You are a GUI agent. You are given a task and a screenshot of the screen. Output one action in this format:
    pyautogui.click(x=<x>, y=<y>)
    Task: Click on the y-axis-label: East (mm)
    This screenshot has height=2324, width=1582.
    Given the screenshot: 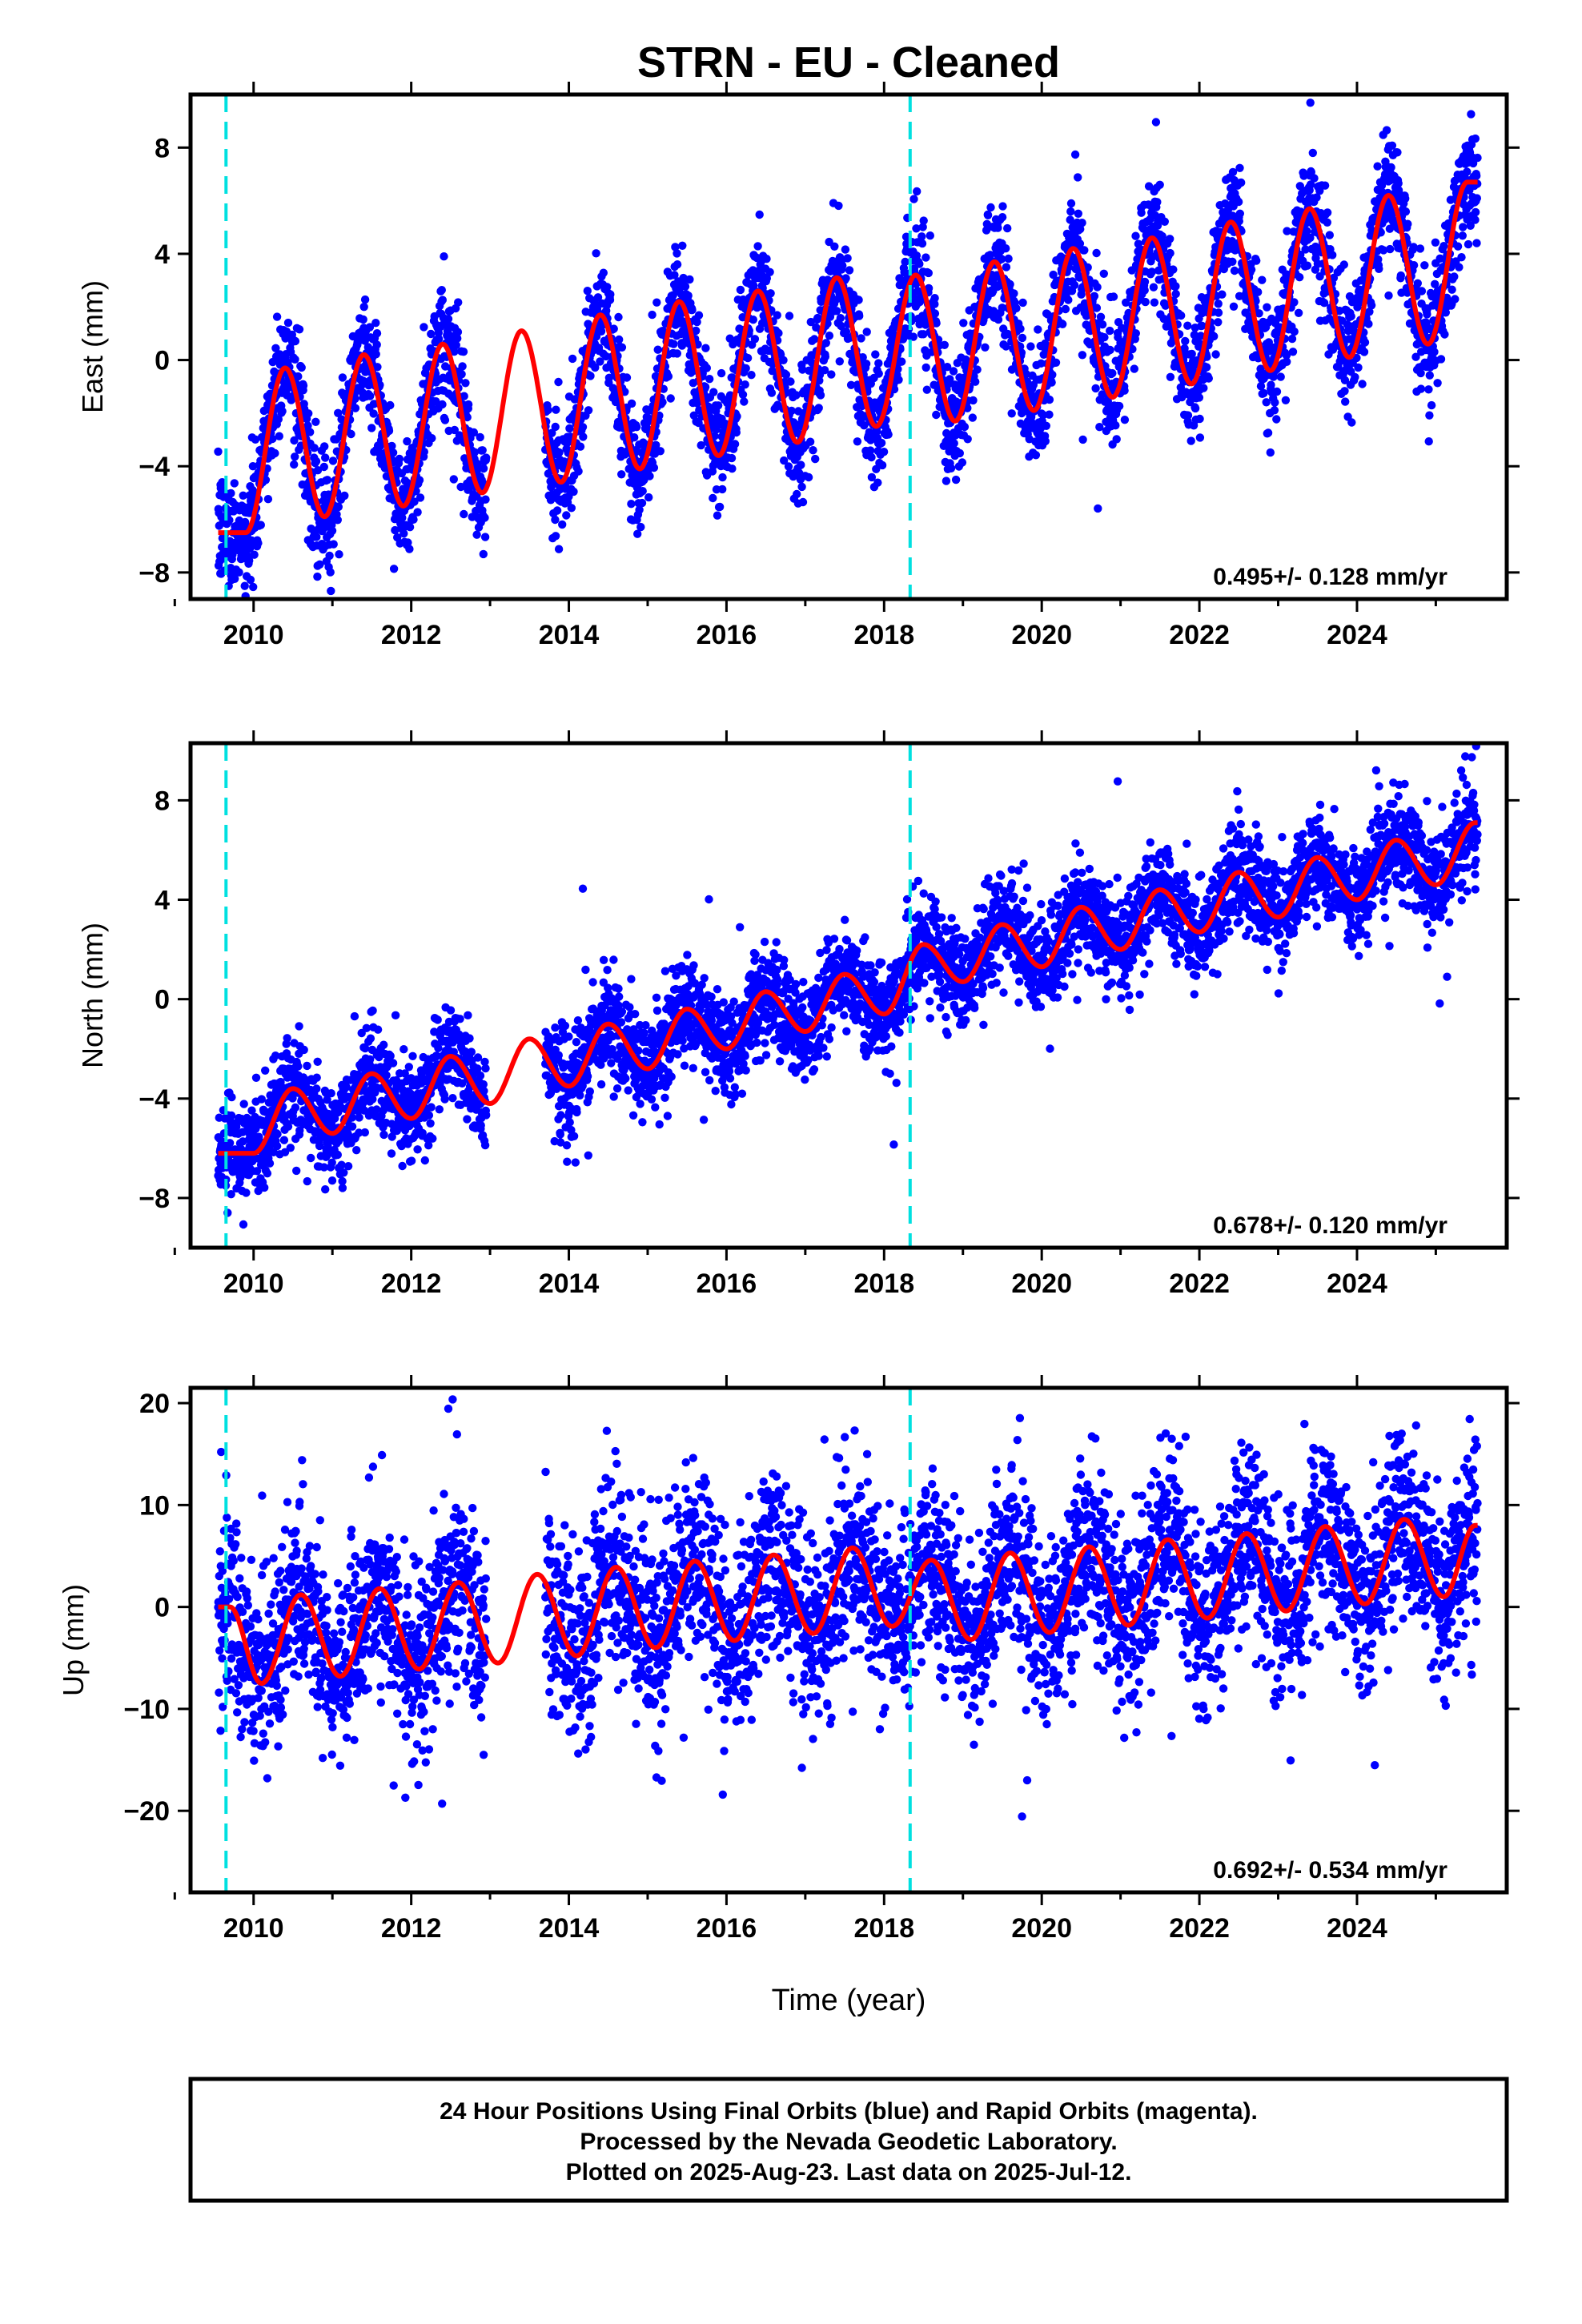 What is the action you would take?
    pyautogui.click(x=92, y=346)
    